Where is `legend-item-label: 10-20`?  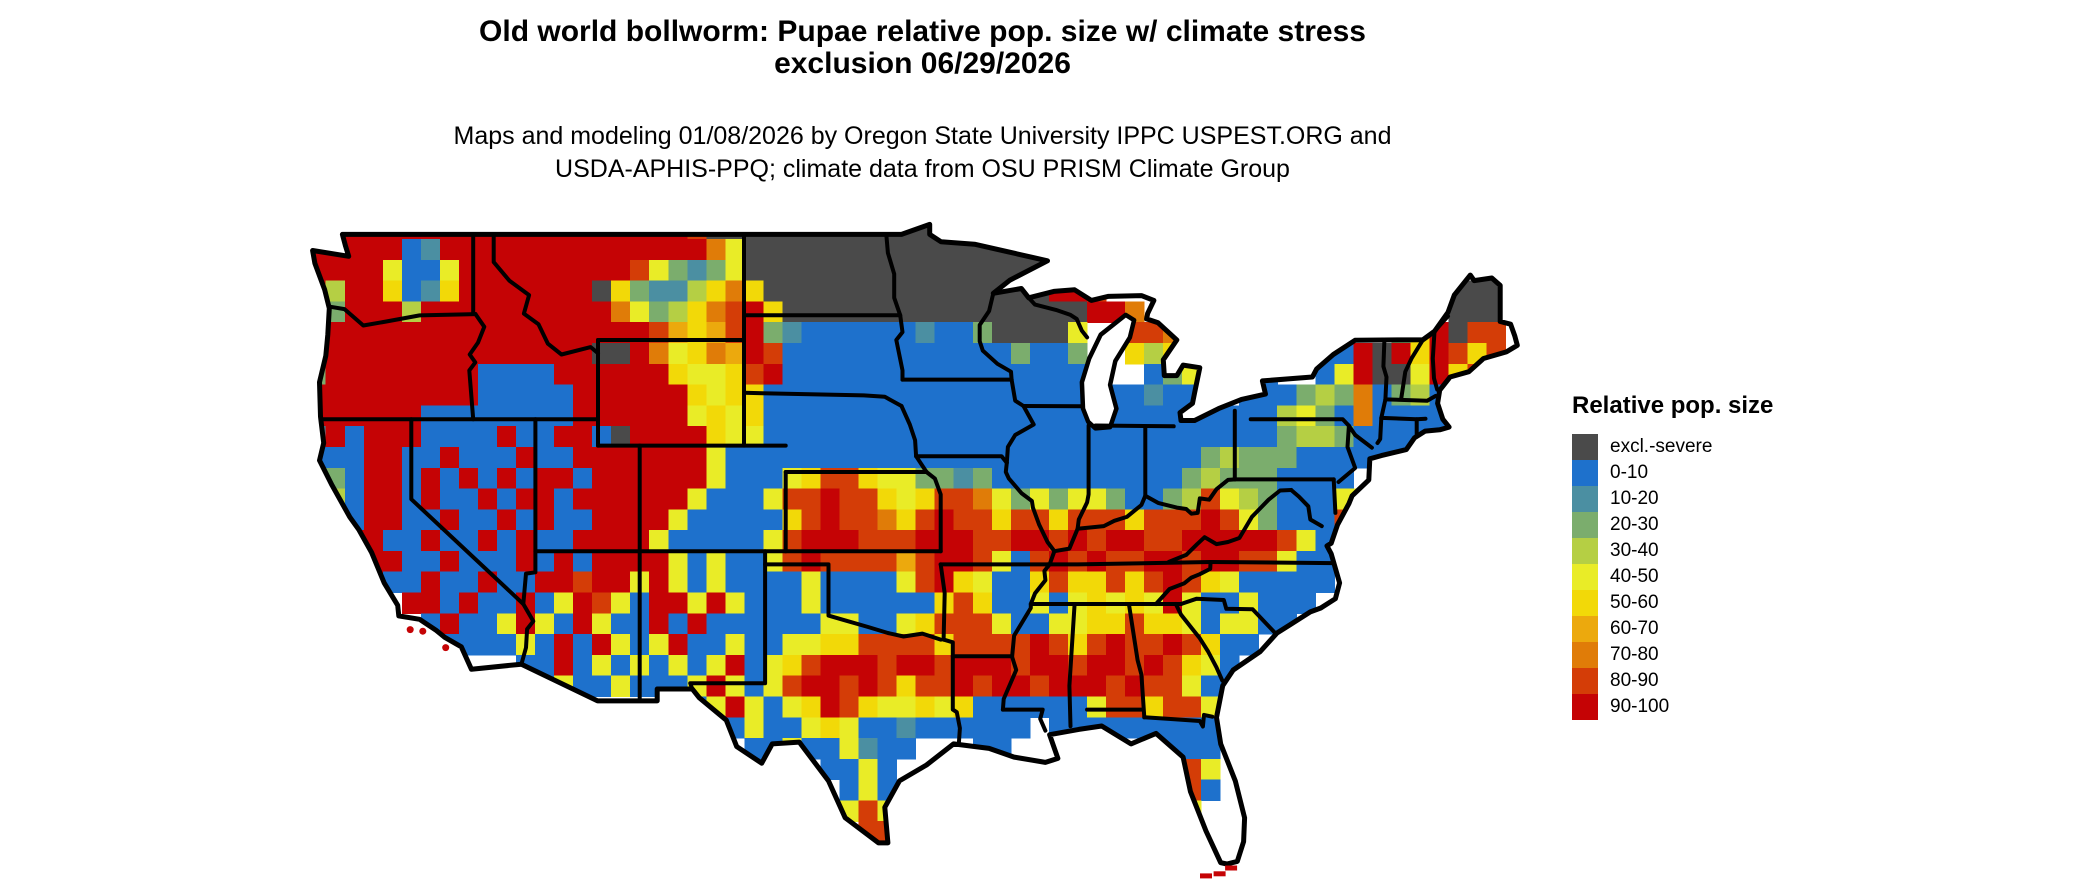 legend-item-label: 10-20 is located at coordinates (1634, 498).